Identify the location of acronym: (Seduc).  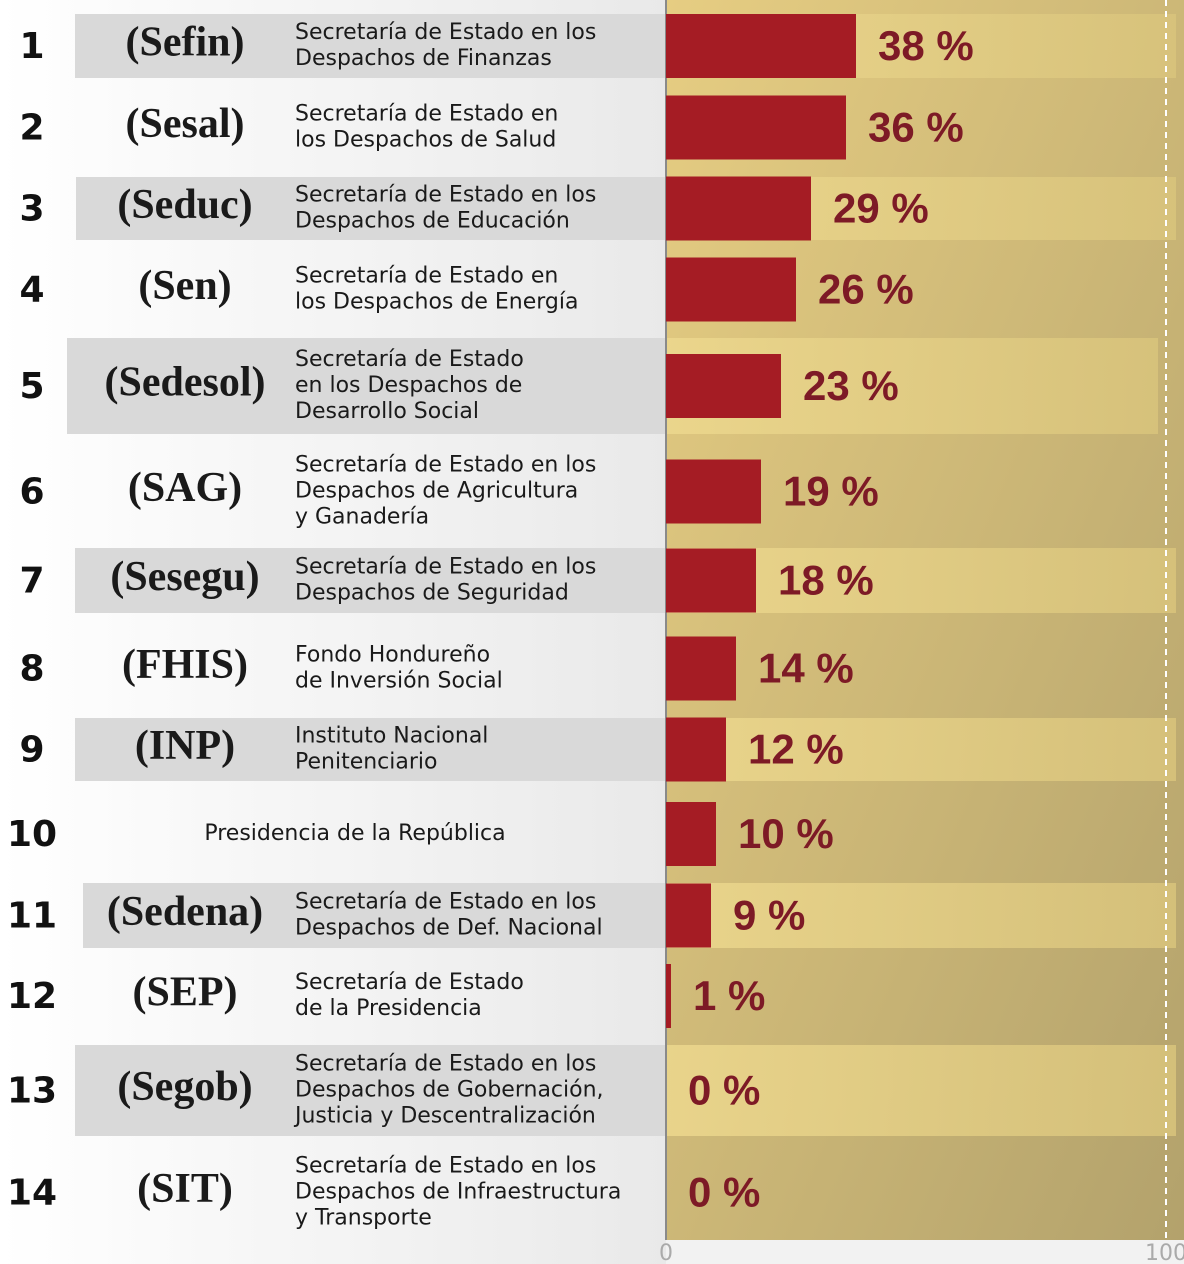
(184, 205).